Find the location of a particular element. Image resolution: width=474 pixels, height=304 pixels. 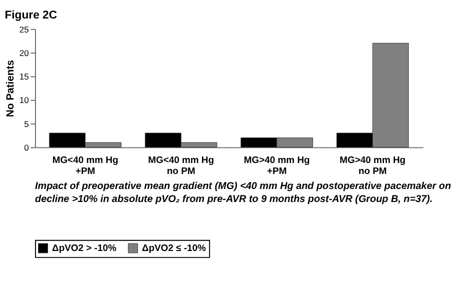

y-tick-label: 5 is located at coordinates (27, 123).